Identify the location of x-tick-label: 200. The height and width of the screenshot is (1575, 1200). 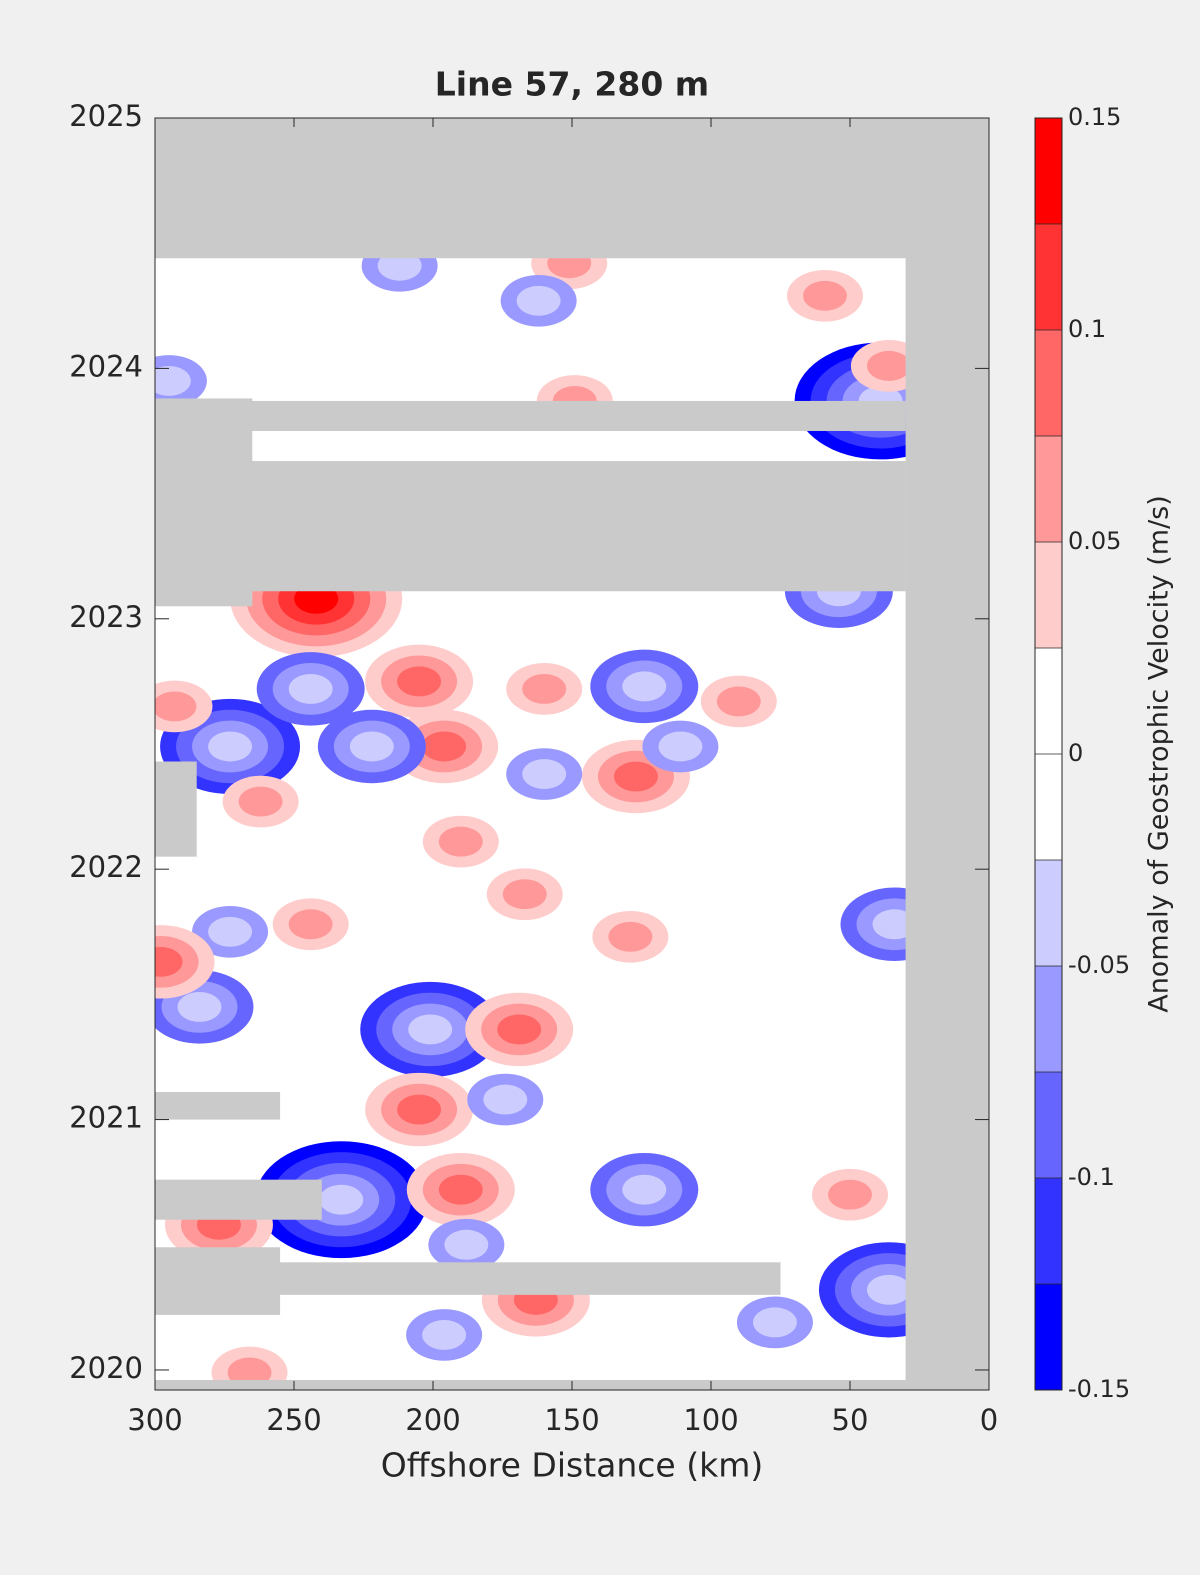
(432, 1420).